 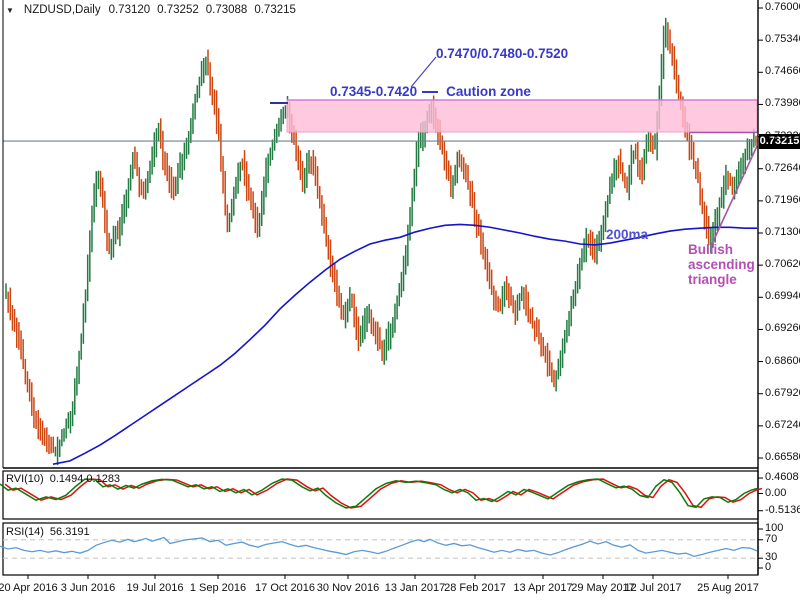 What do you see at coordinates (782, 509) in the screenshot?
I see `rvi-tick-label: -0.5136` at bounding box center [782, 509].